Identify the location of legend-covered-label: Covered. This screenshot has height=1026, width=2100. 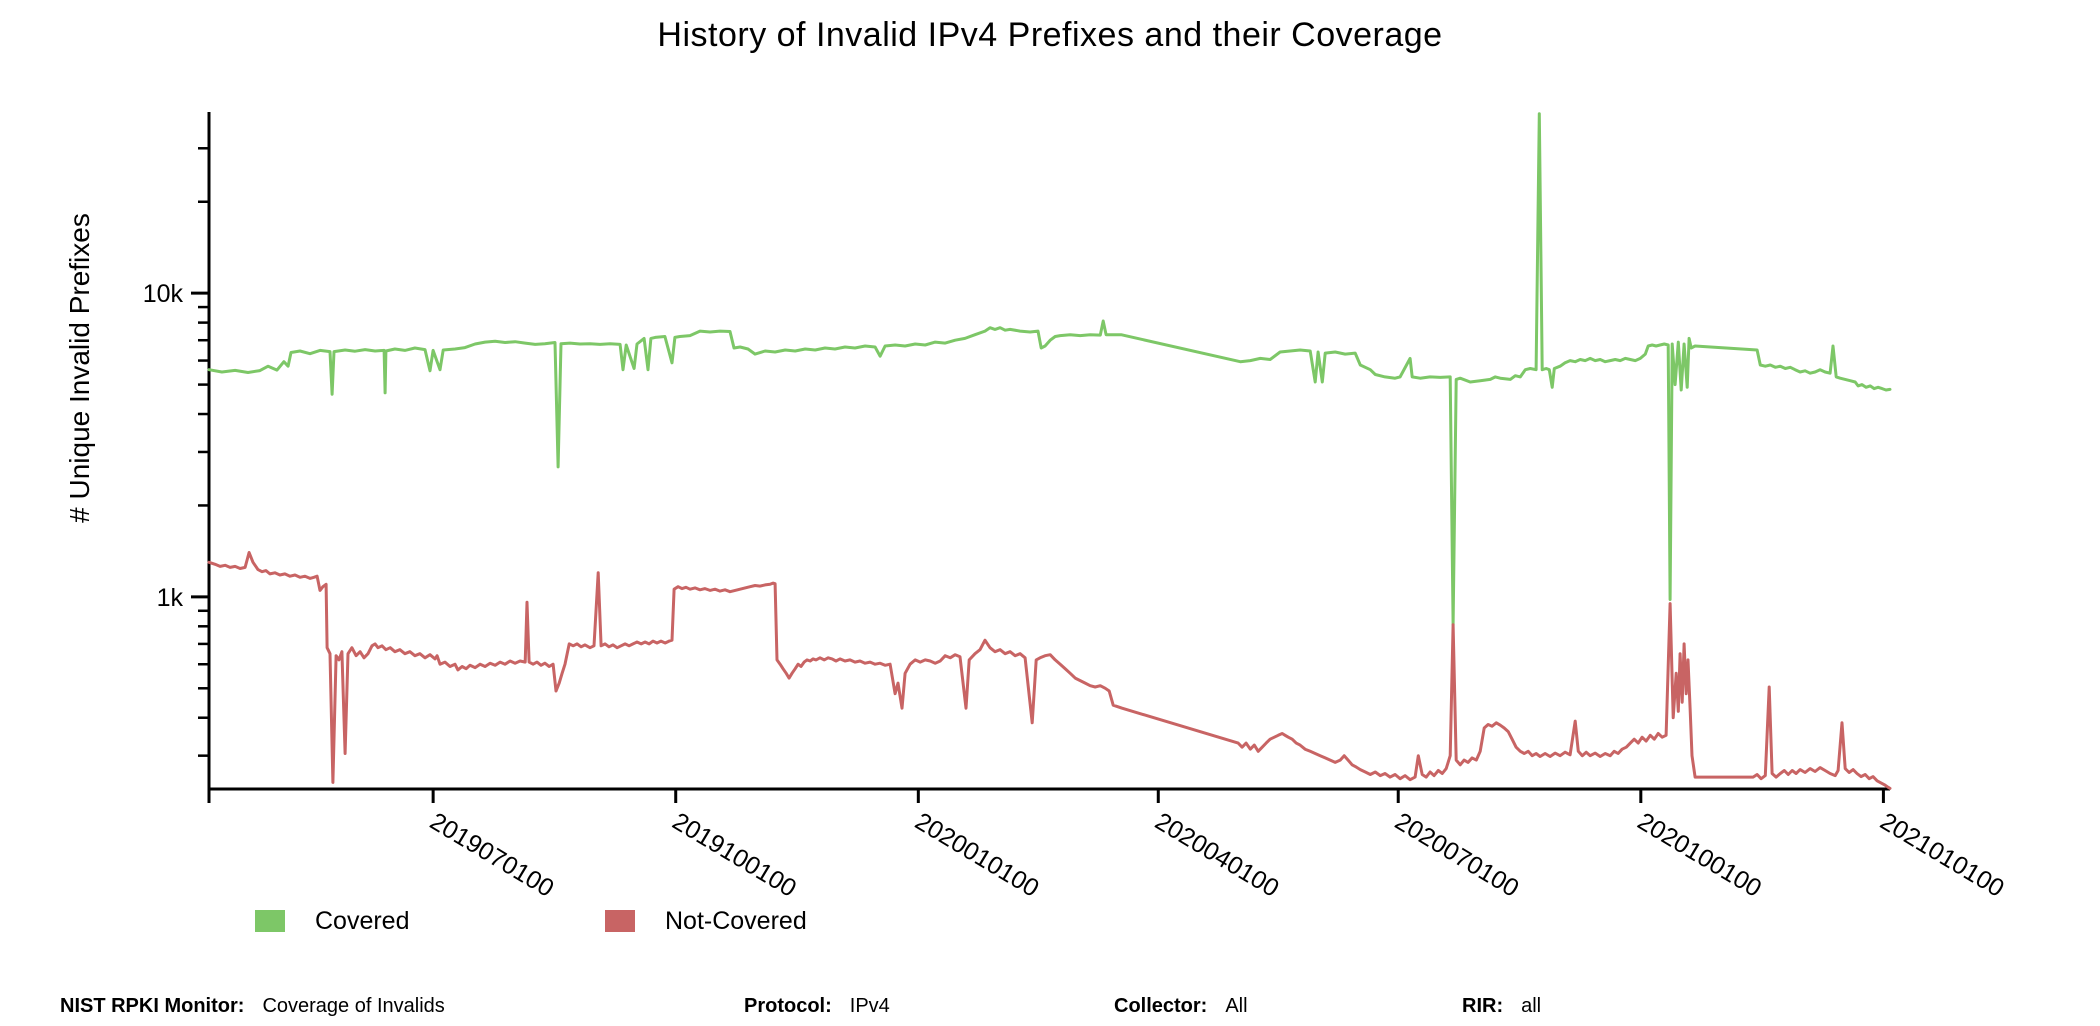
(362, 921).